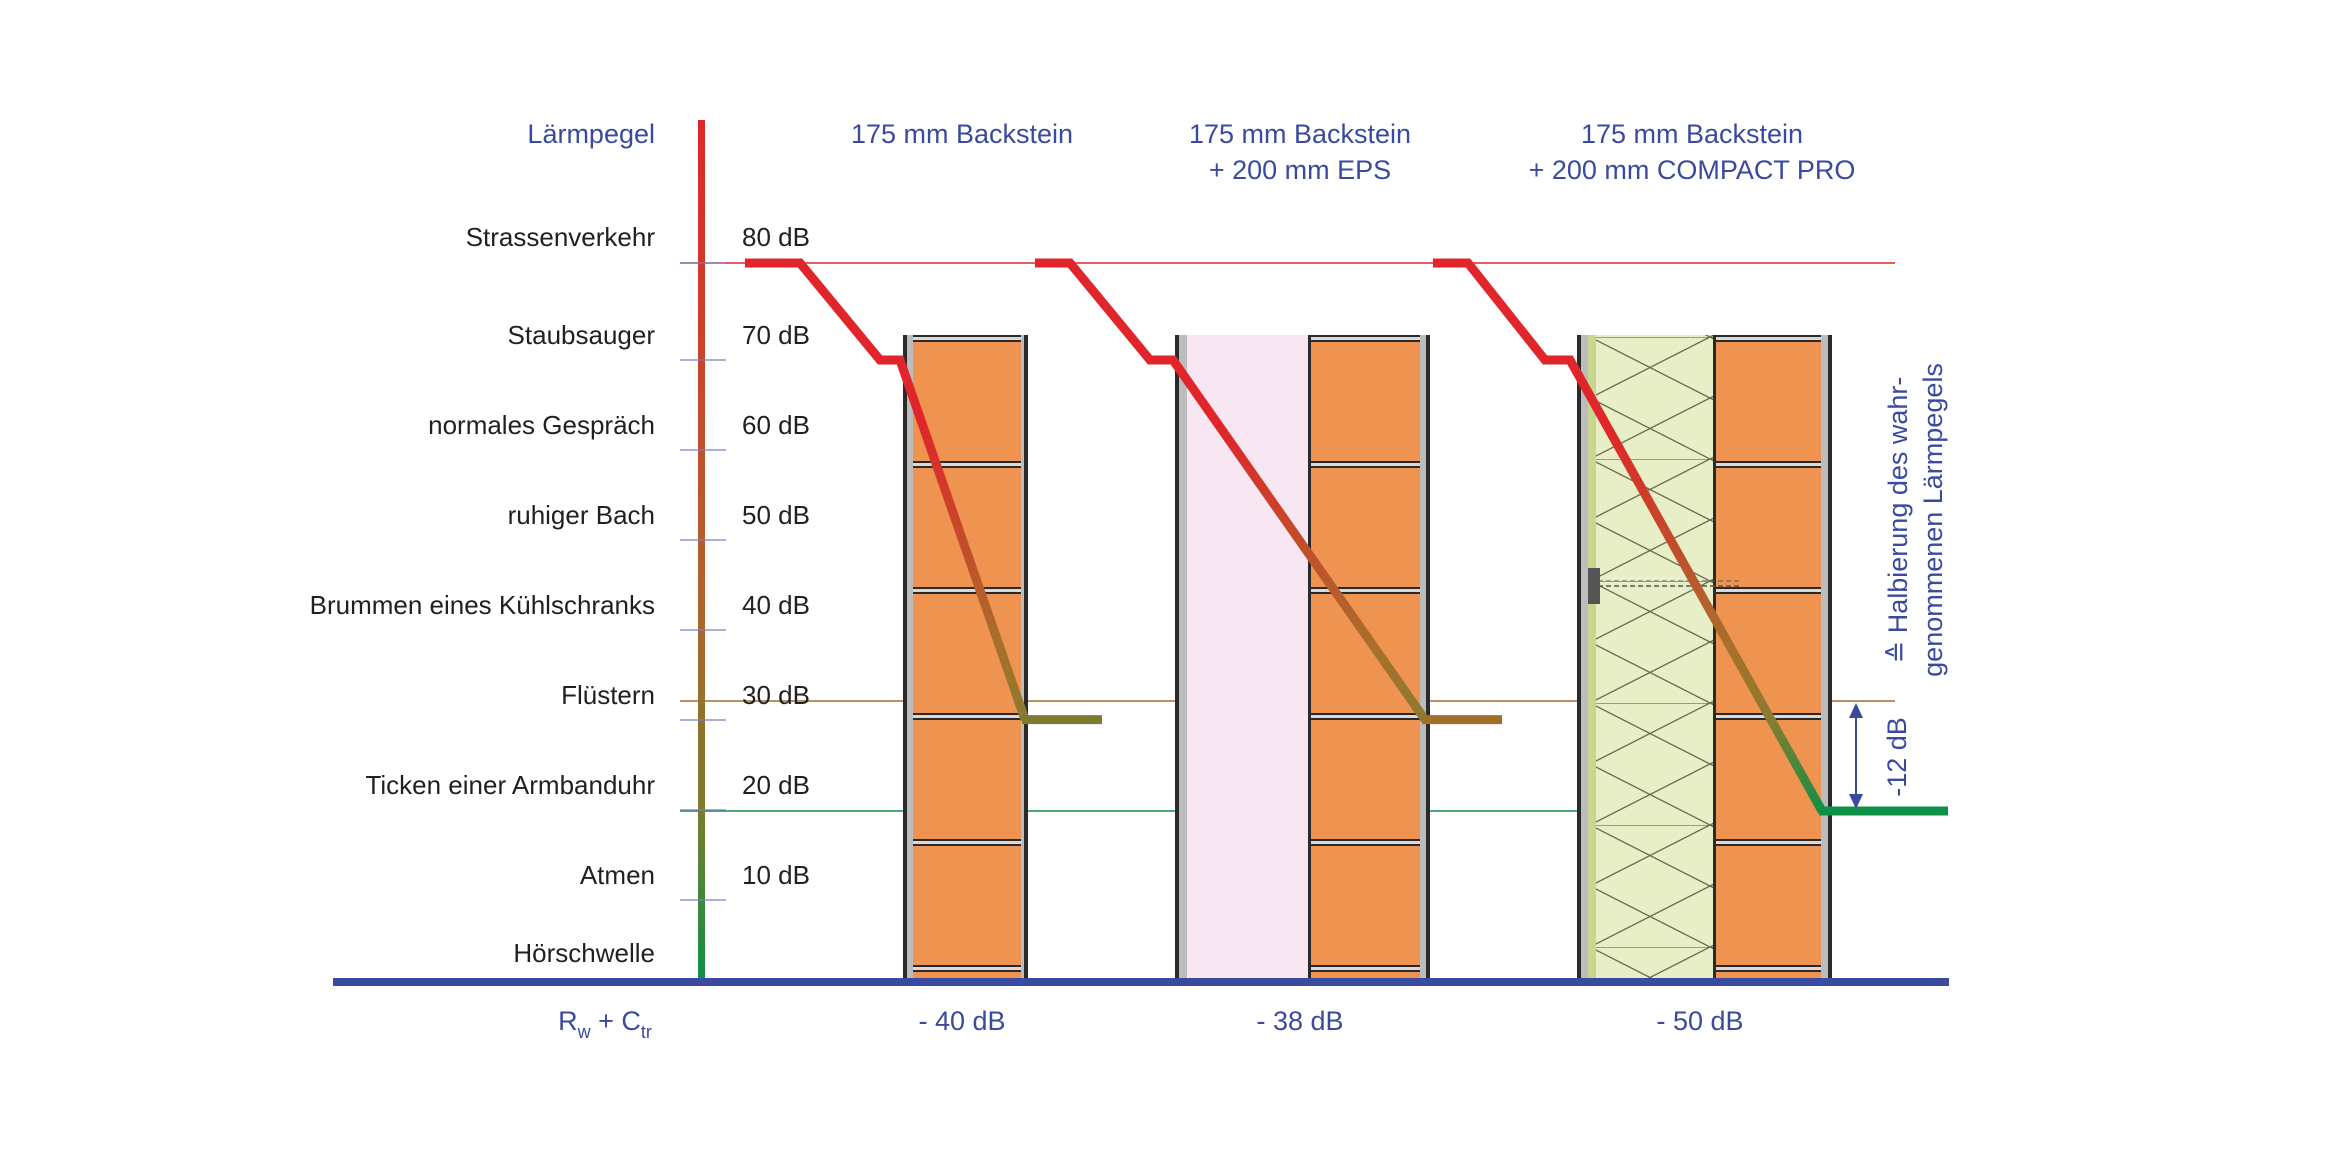 The width and height of the screenshot is (2331, 1149). Describe the element at coordinates (776, 695) in the screenshot. I see `db-label-5: 30 dB` at that location.